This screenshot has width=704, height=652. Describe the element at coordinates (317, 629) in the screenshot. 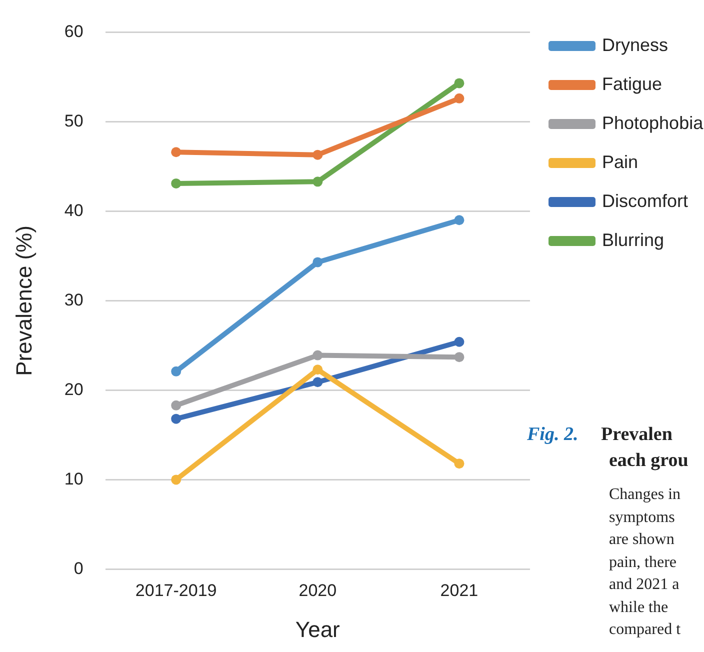

I see `x-axis-title: Year` at that location.